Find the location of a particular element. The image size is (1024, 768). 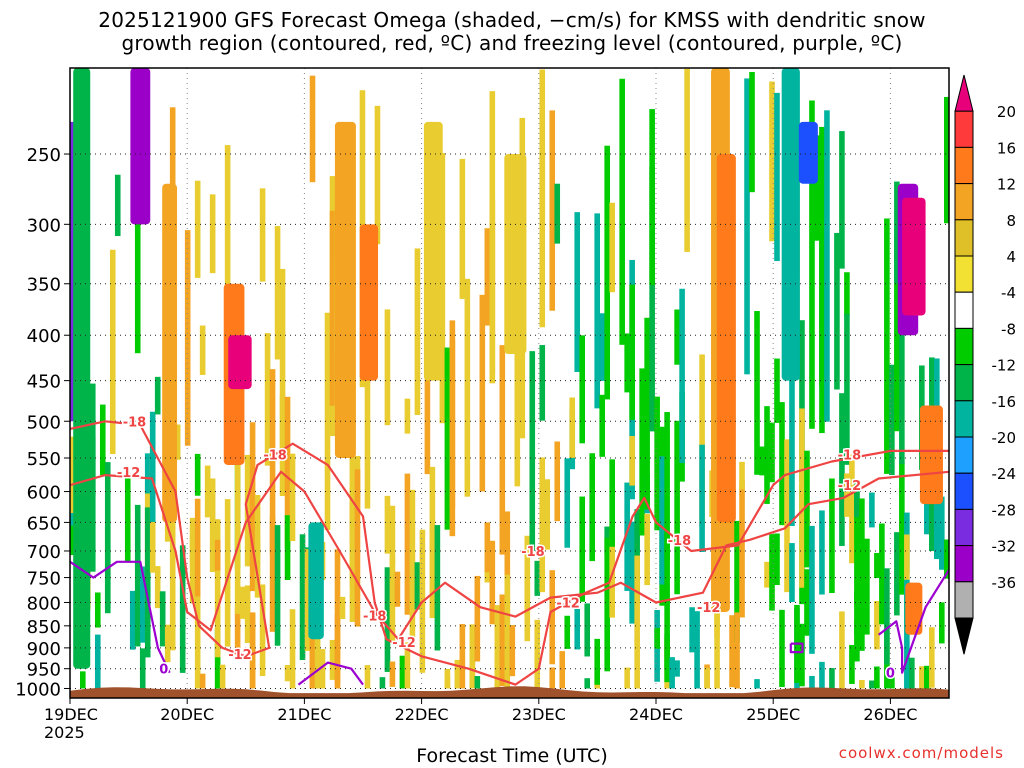

y-tick-label: 550 is located at coordinates (44, 459).